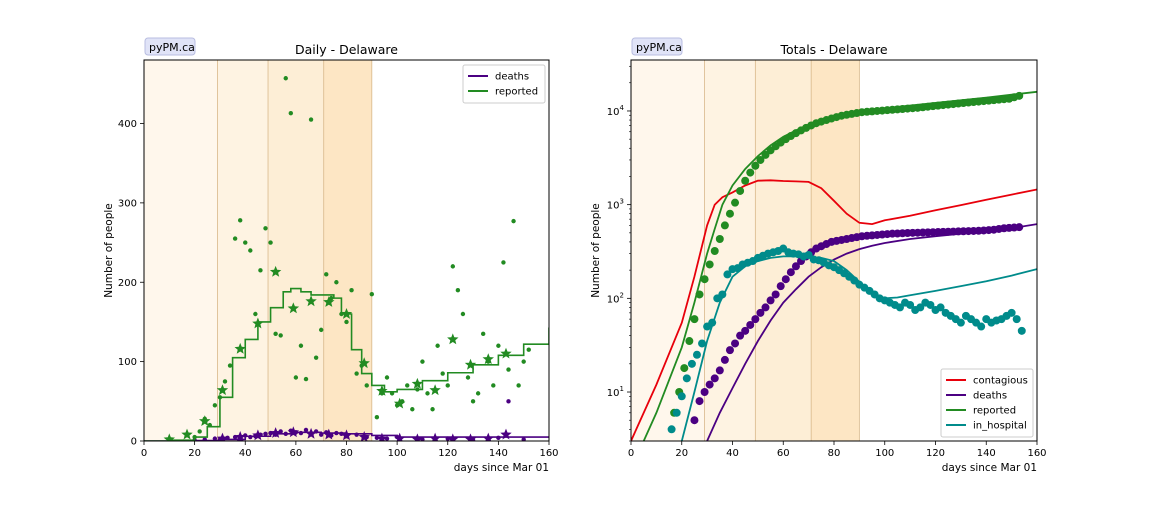 The height and width of the screenshot is (508, 1152). What do you see at coordinates (615, 392) in the screenshot?
I see `y-tick-label: 10¹` at bounding box center [615, 392].